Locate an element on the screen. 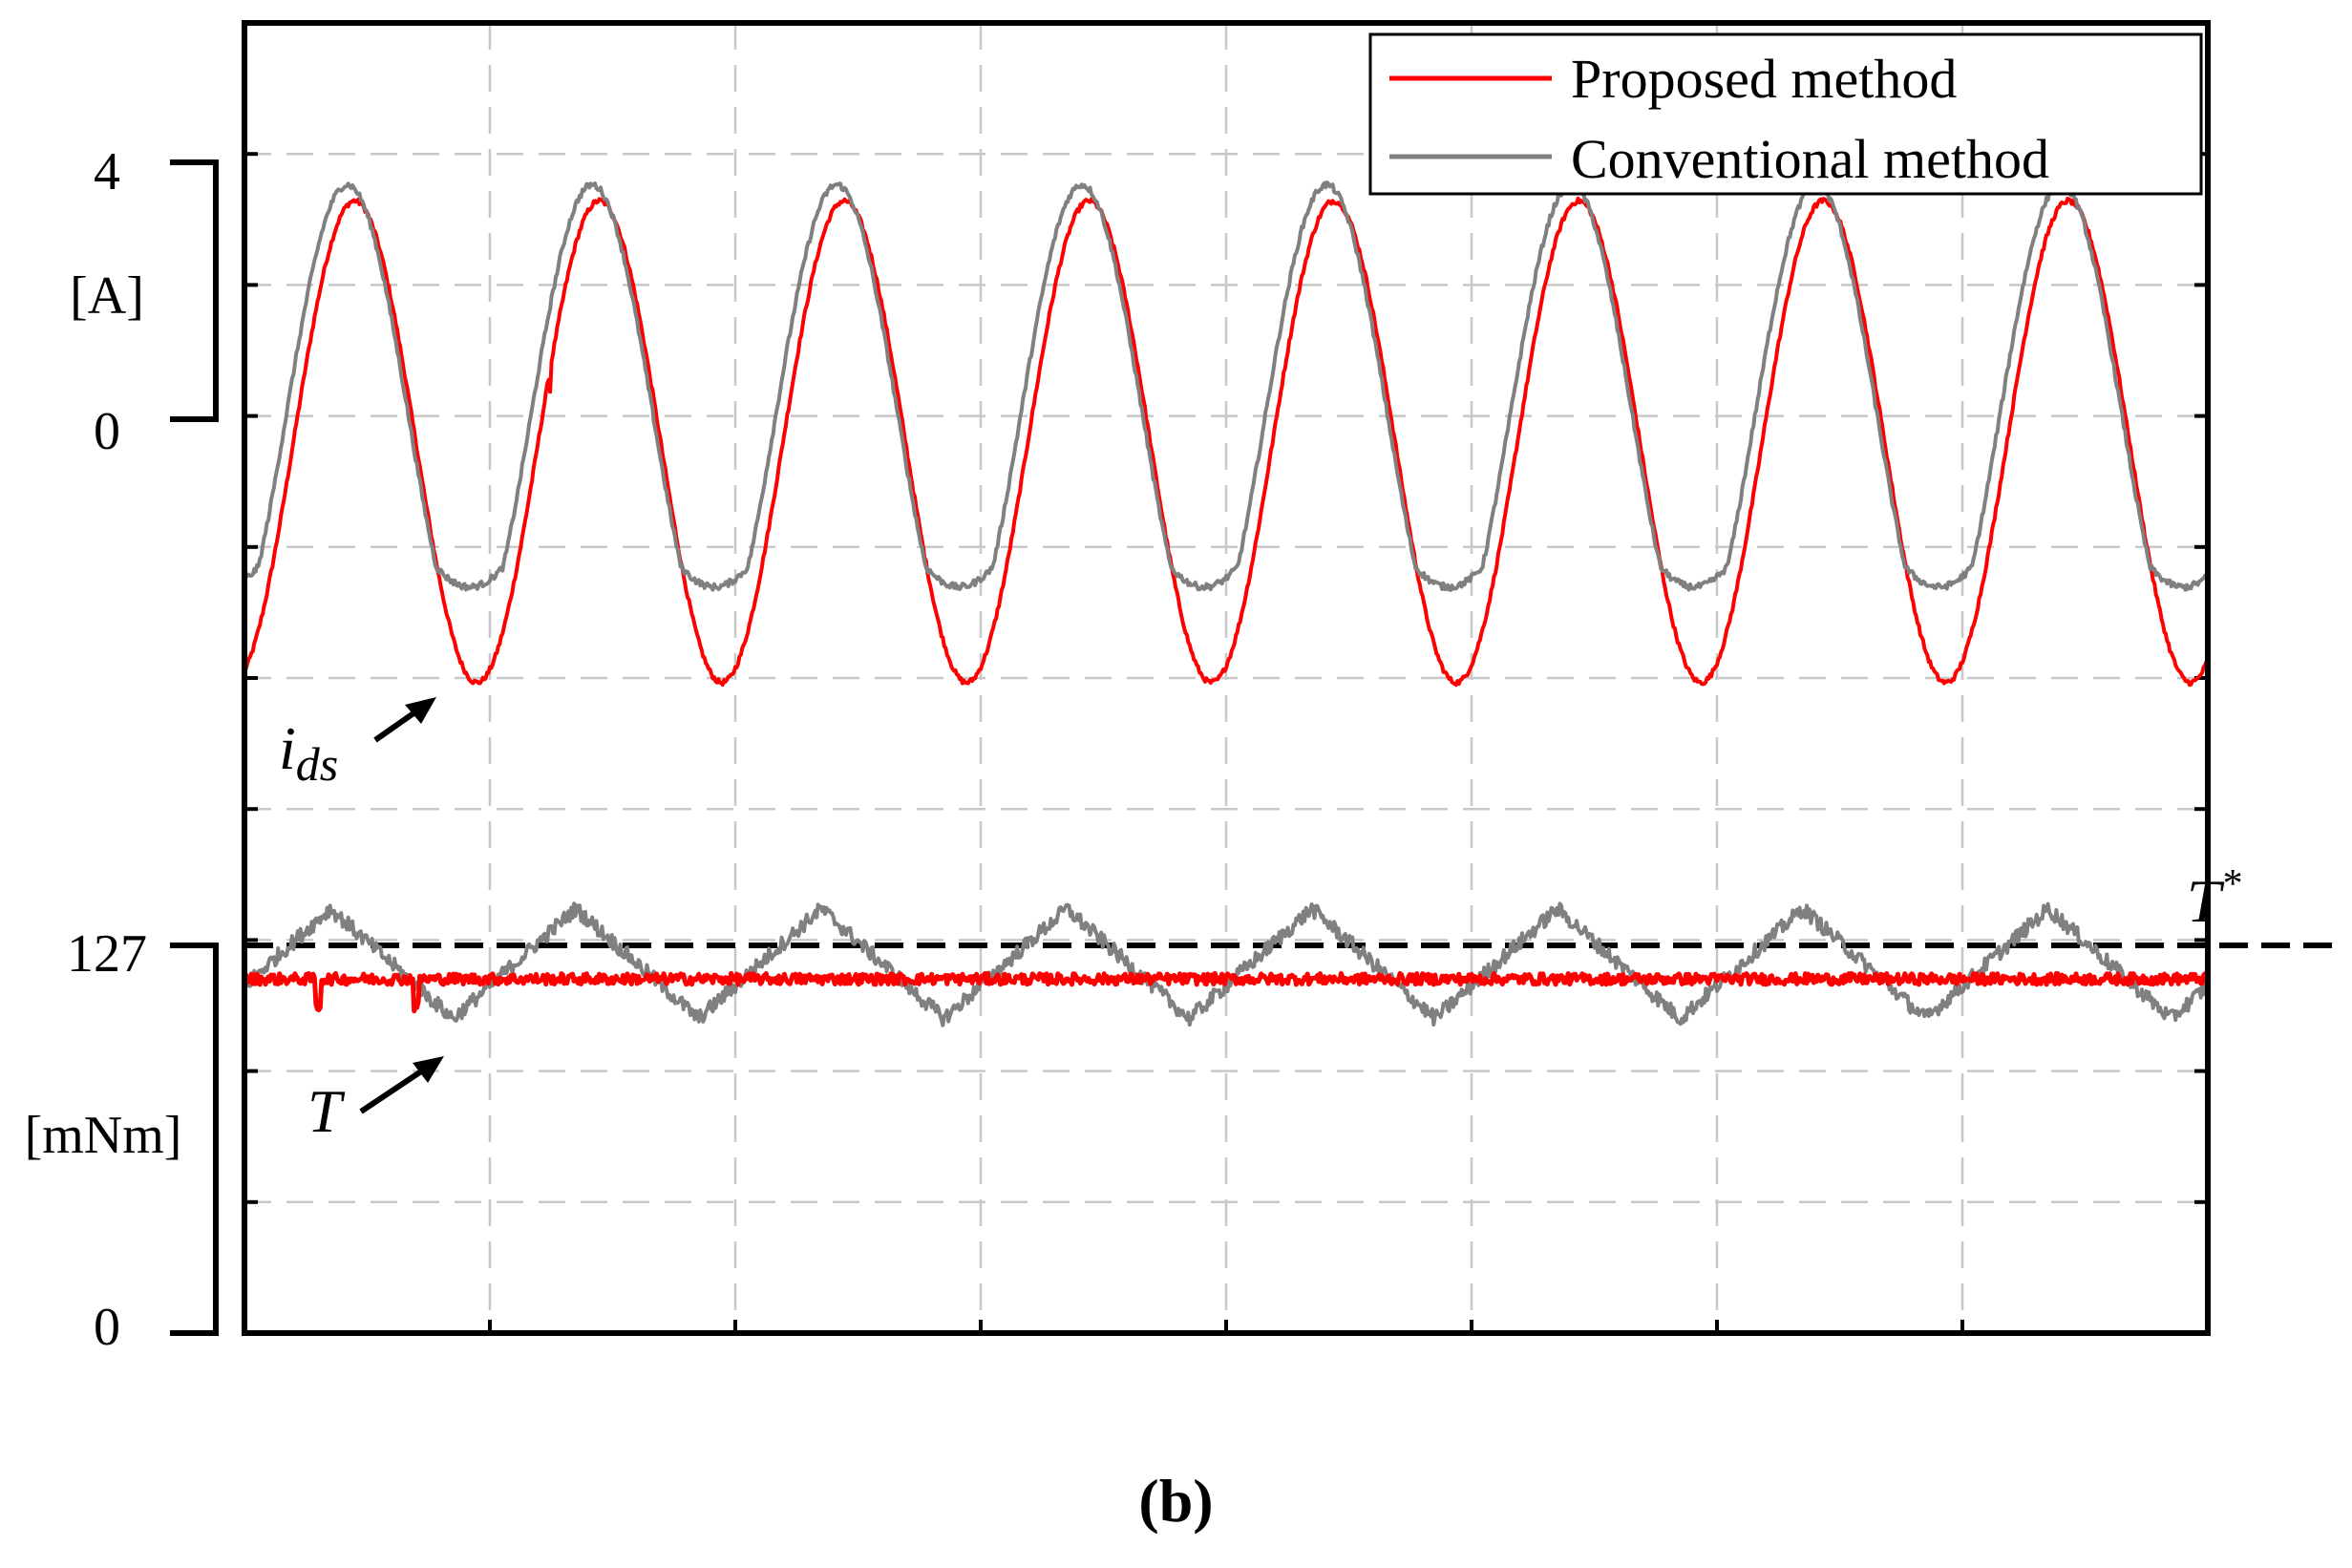  legend-label-proposed: Proposed method is located at coordinates (1764, 79).